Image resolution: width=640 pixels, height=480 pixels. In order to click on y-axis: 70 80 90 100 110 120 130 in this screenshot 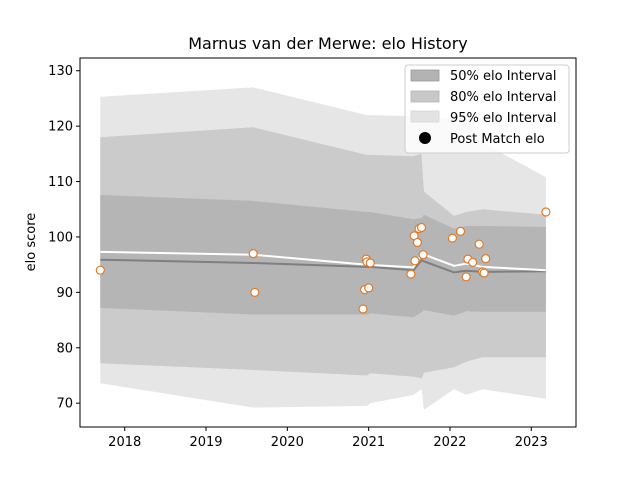, I will do `click(64, 238)`.